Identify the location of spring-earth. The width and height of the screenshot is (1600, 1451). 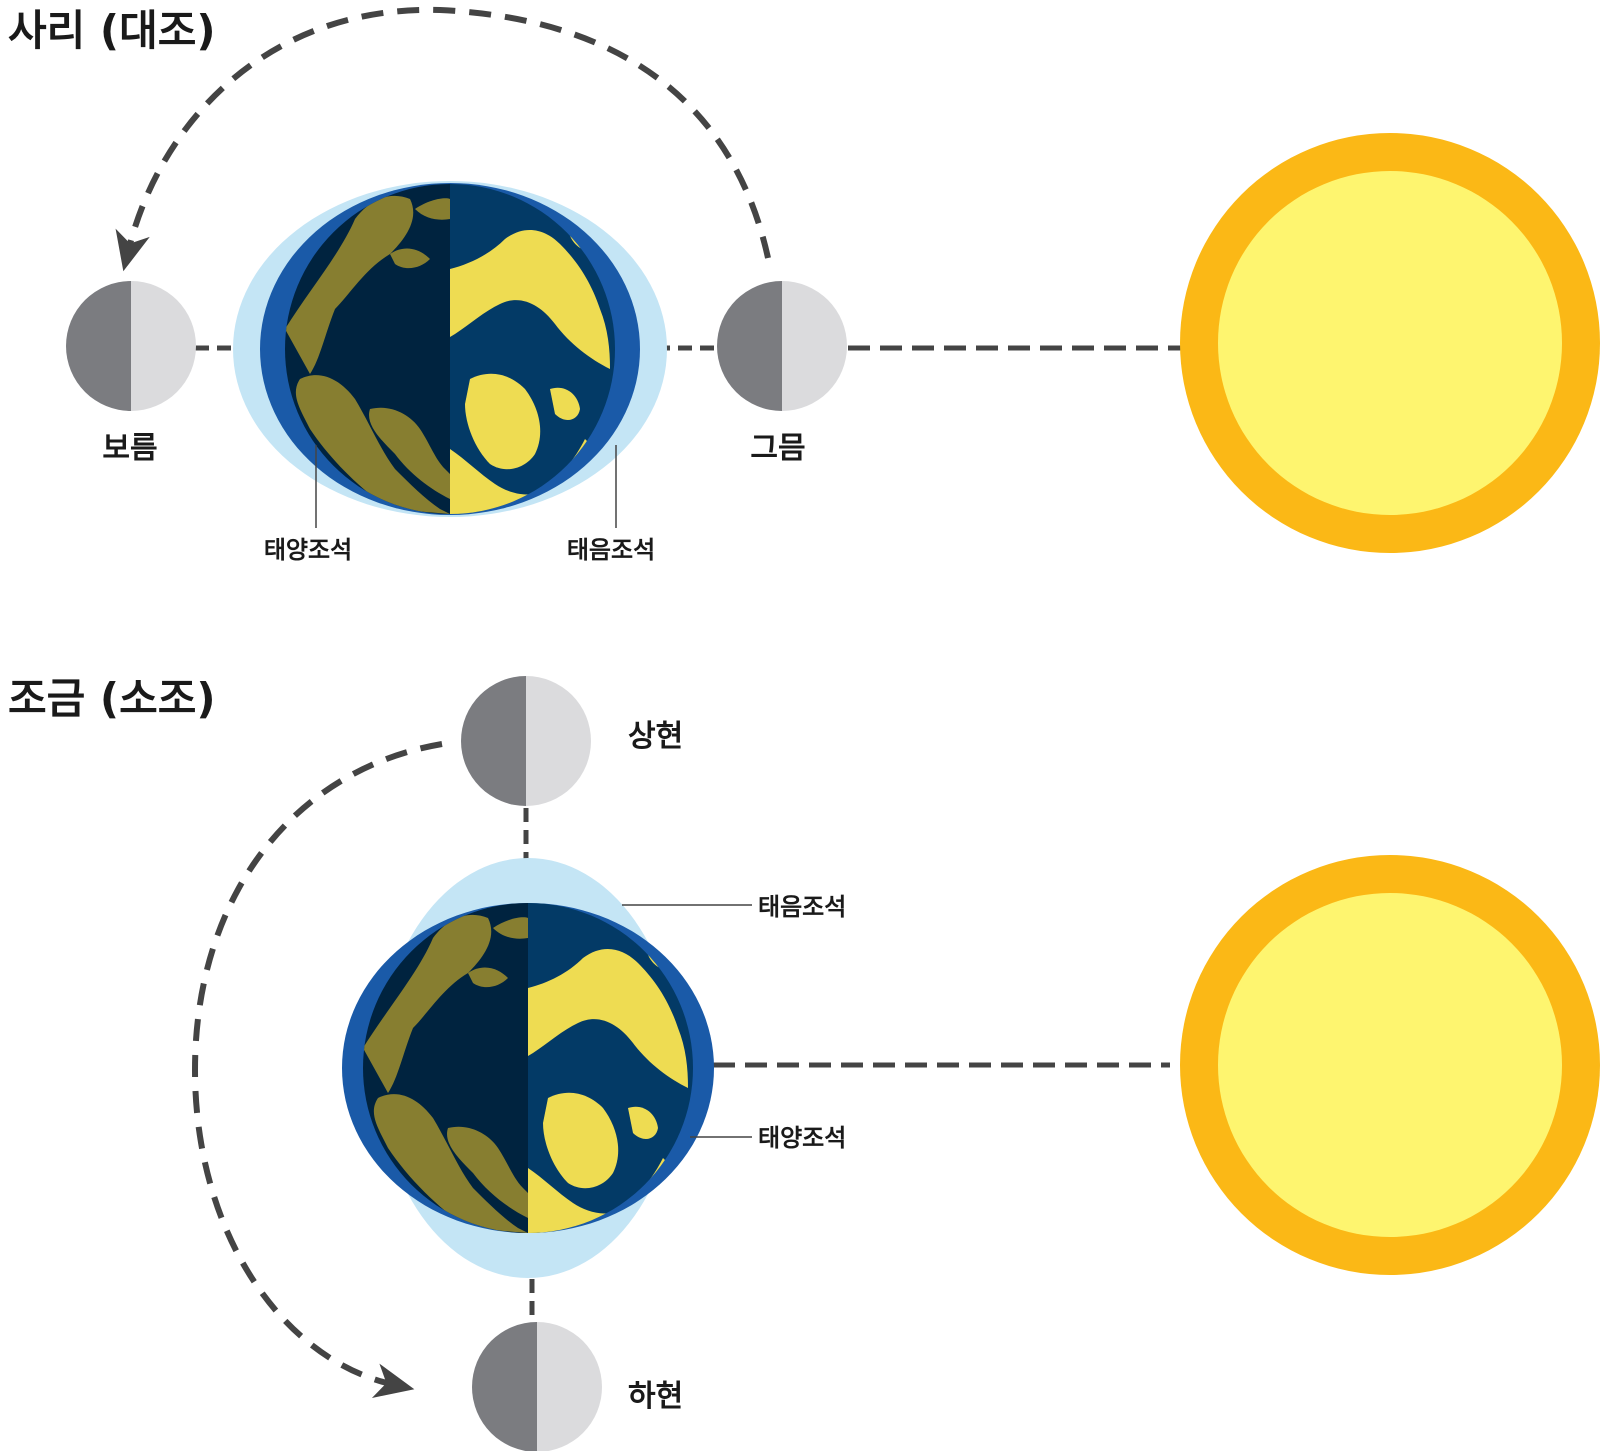
(450, 349).